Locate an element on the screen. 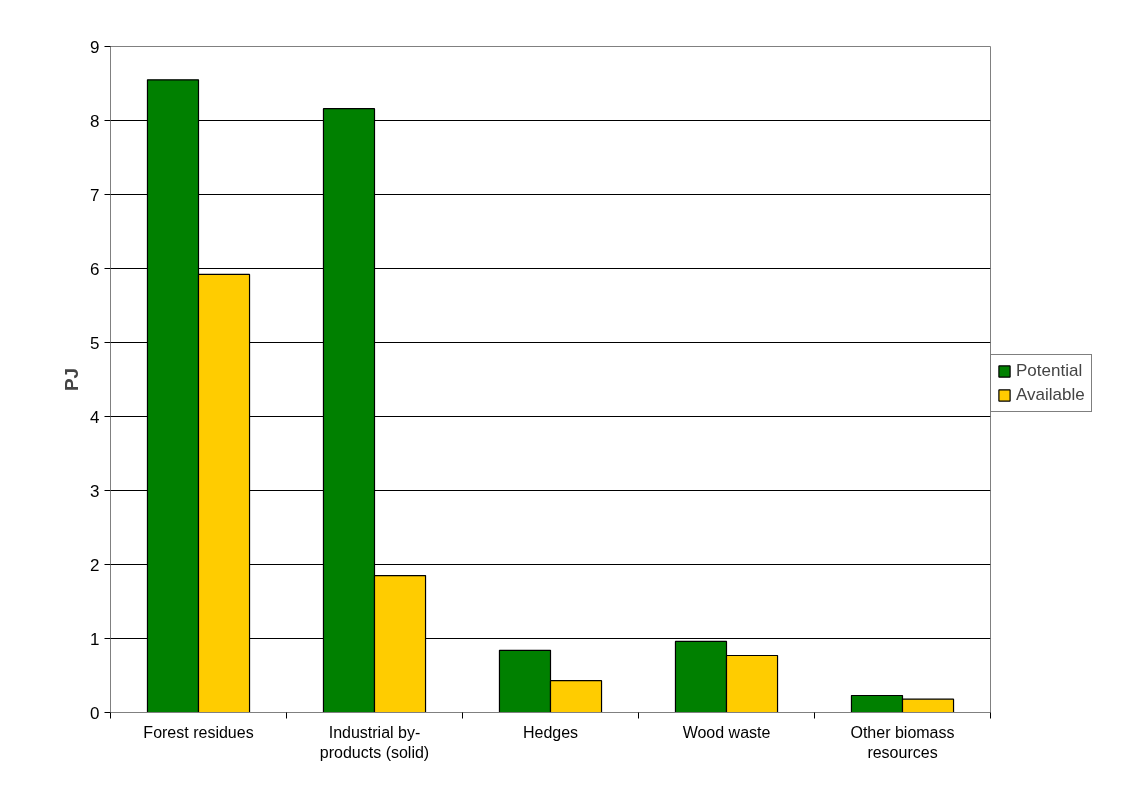  legend-label: Available is located at coordinates (1050, 395).